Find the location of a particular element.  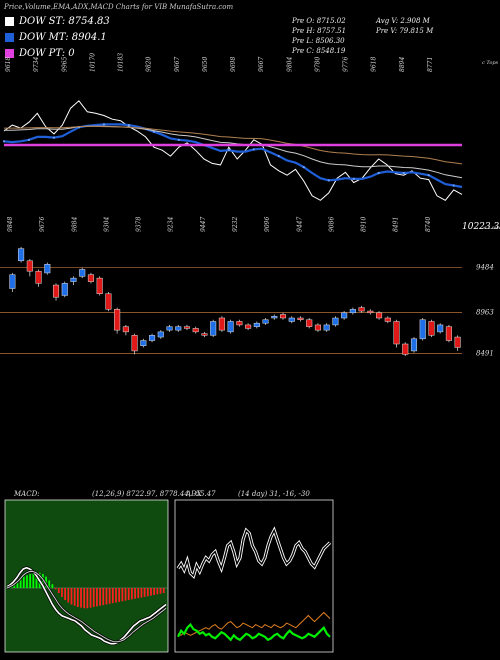

right-label-high: 10223.33 is located at coordinates (481, 227).